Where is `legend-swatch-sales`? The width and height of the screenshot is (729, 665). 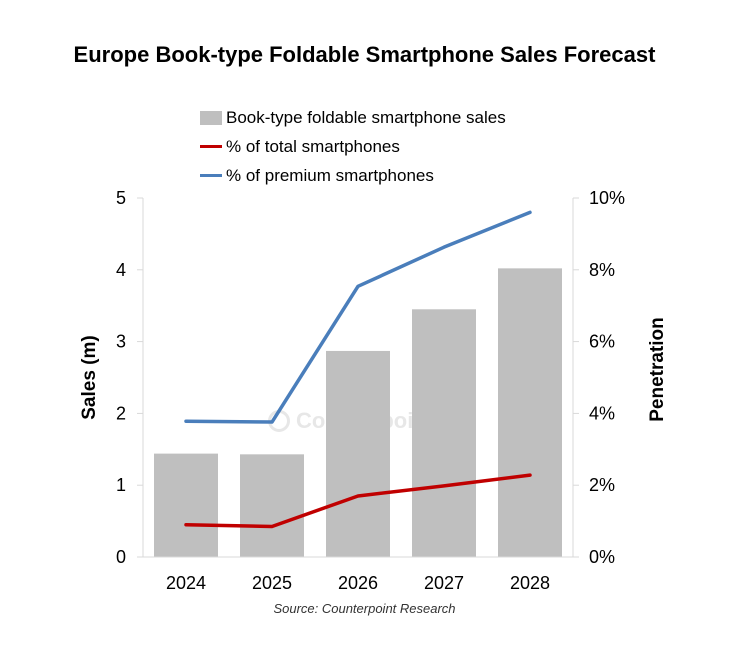
legend-swatch-sales is located at coordinates (211, 117).